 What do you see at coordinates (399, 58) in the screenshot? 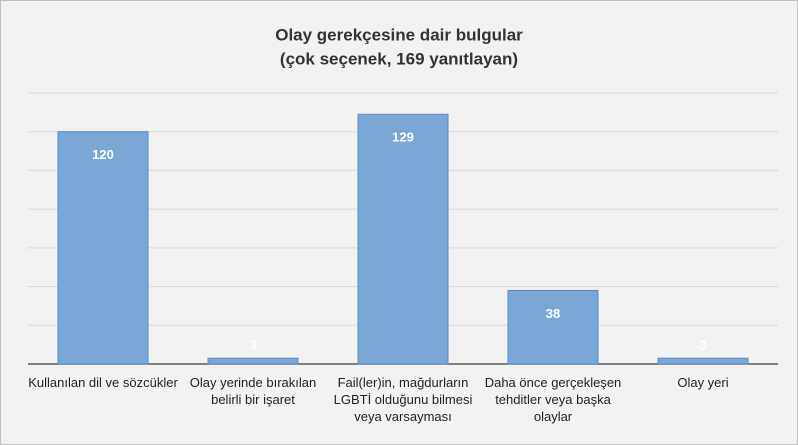
I see `chart-subtitle: (çok seçenek, 169 yanıtlayan)` at bounding box center [399, 58].